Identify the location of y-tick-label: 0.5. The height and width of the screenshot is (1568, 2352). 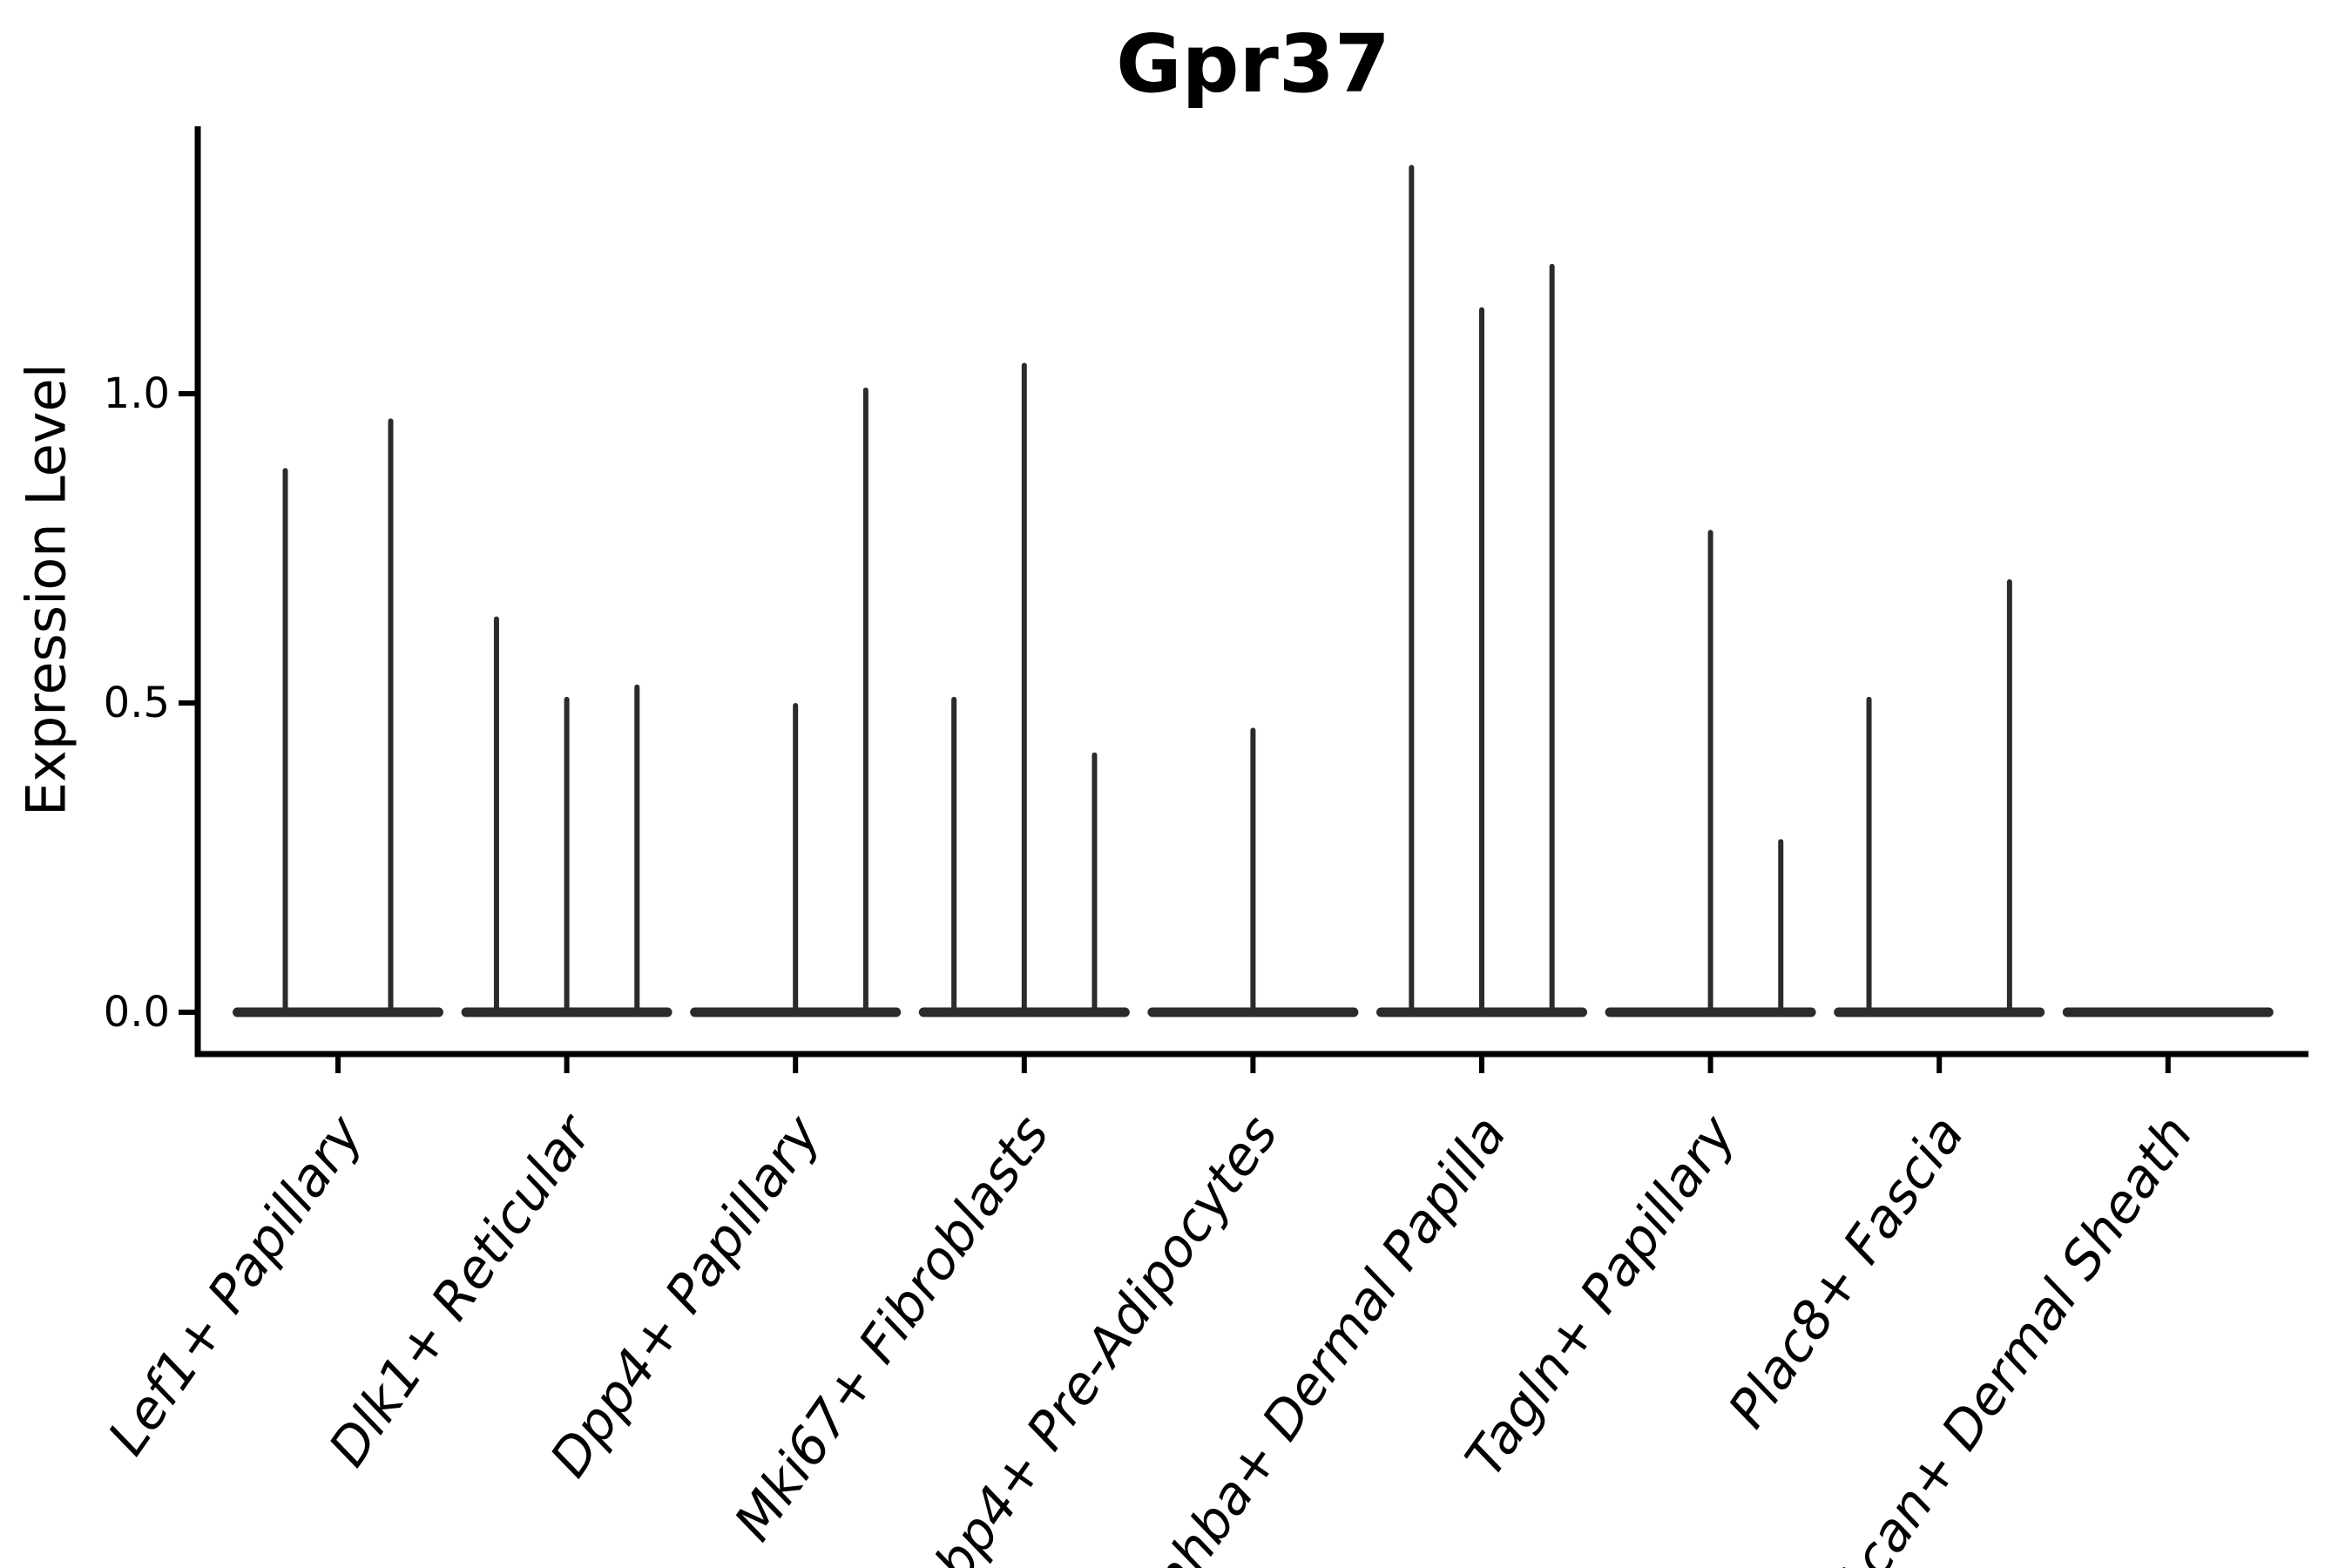
(136, 703).